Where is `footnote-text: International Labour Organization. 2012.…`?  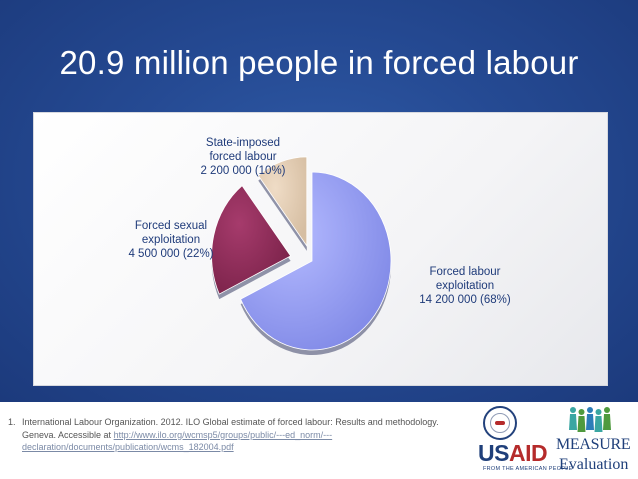 footnote-text: International Labour Organization. 2012.… is located at coordinates (230, 428).